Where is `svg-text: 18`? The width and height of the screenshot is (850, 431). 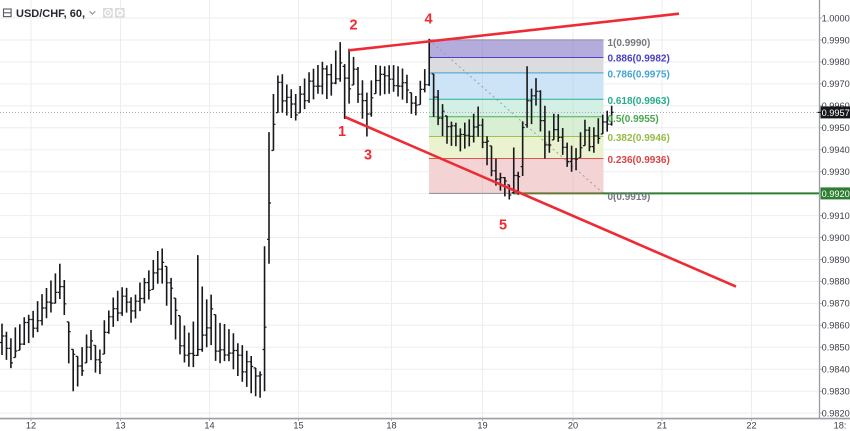
svg-text: 18 is located at coordinates (391, 426).